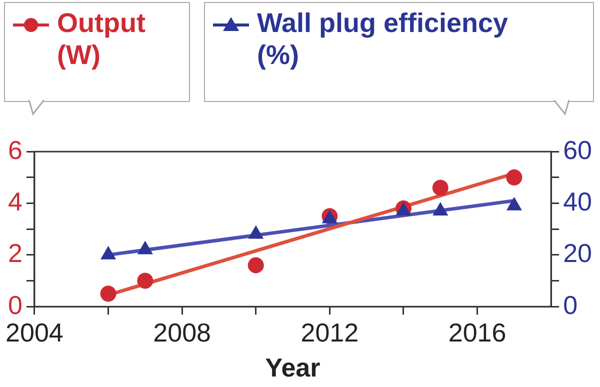 The image size is (600, 387). Describe the element at coordinates (101, 39) in the screenshot. I see `legend-label: Output (W)` at that location.